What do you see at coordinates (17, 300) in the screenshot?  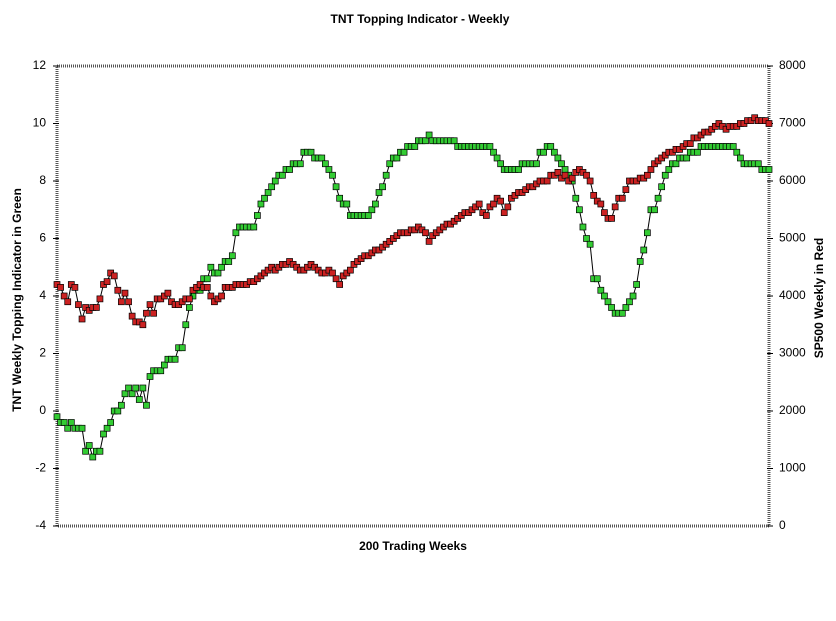 I see `y-axis-label: TNT Weekly Topping Indicator in Green` at bounding box center [17, 300].